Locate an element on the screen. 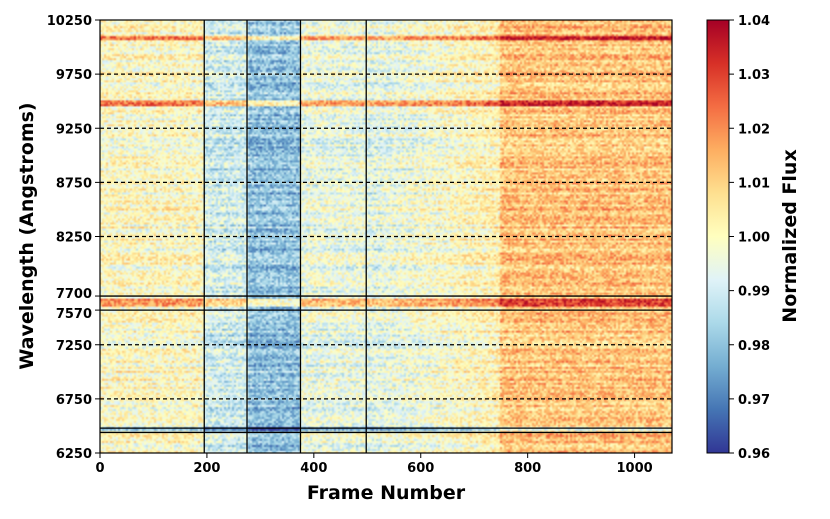 This screenshot has height=519, width=830. y-tick-label: 7700 is located at coordinates (74, 294).